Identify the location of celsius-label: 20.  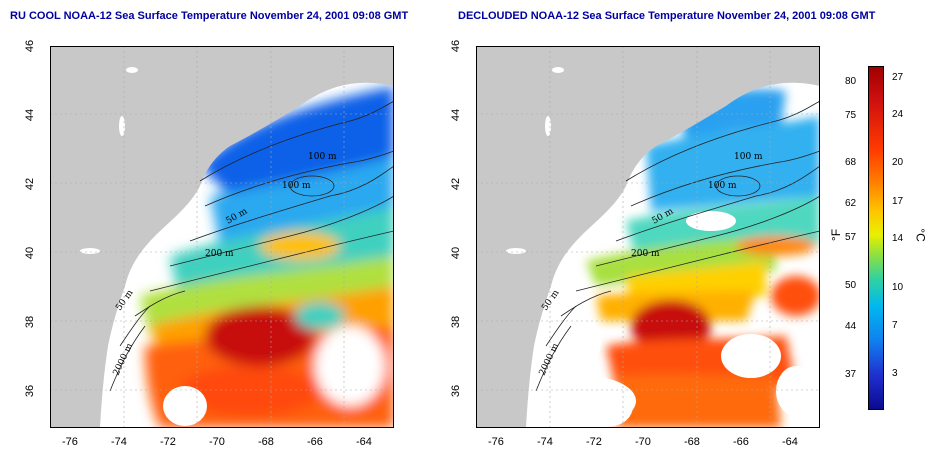
(898, 162).